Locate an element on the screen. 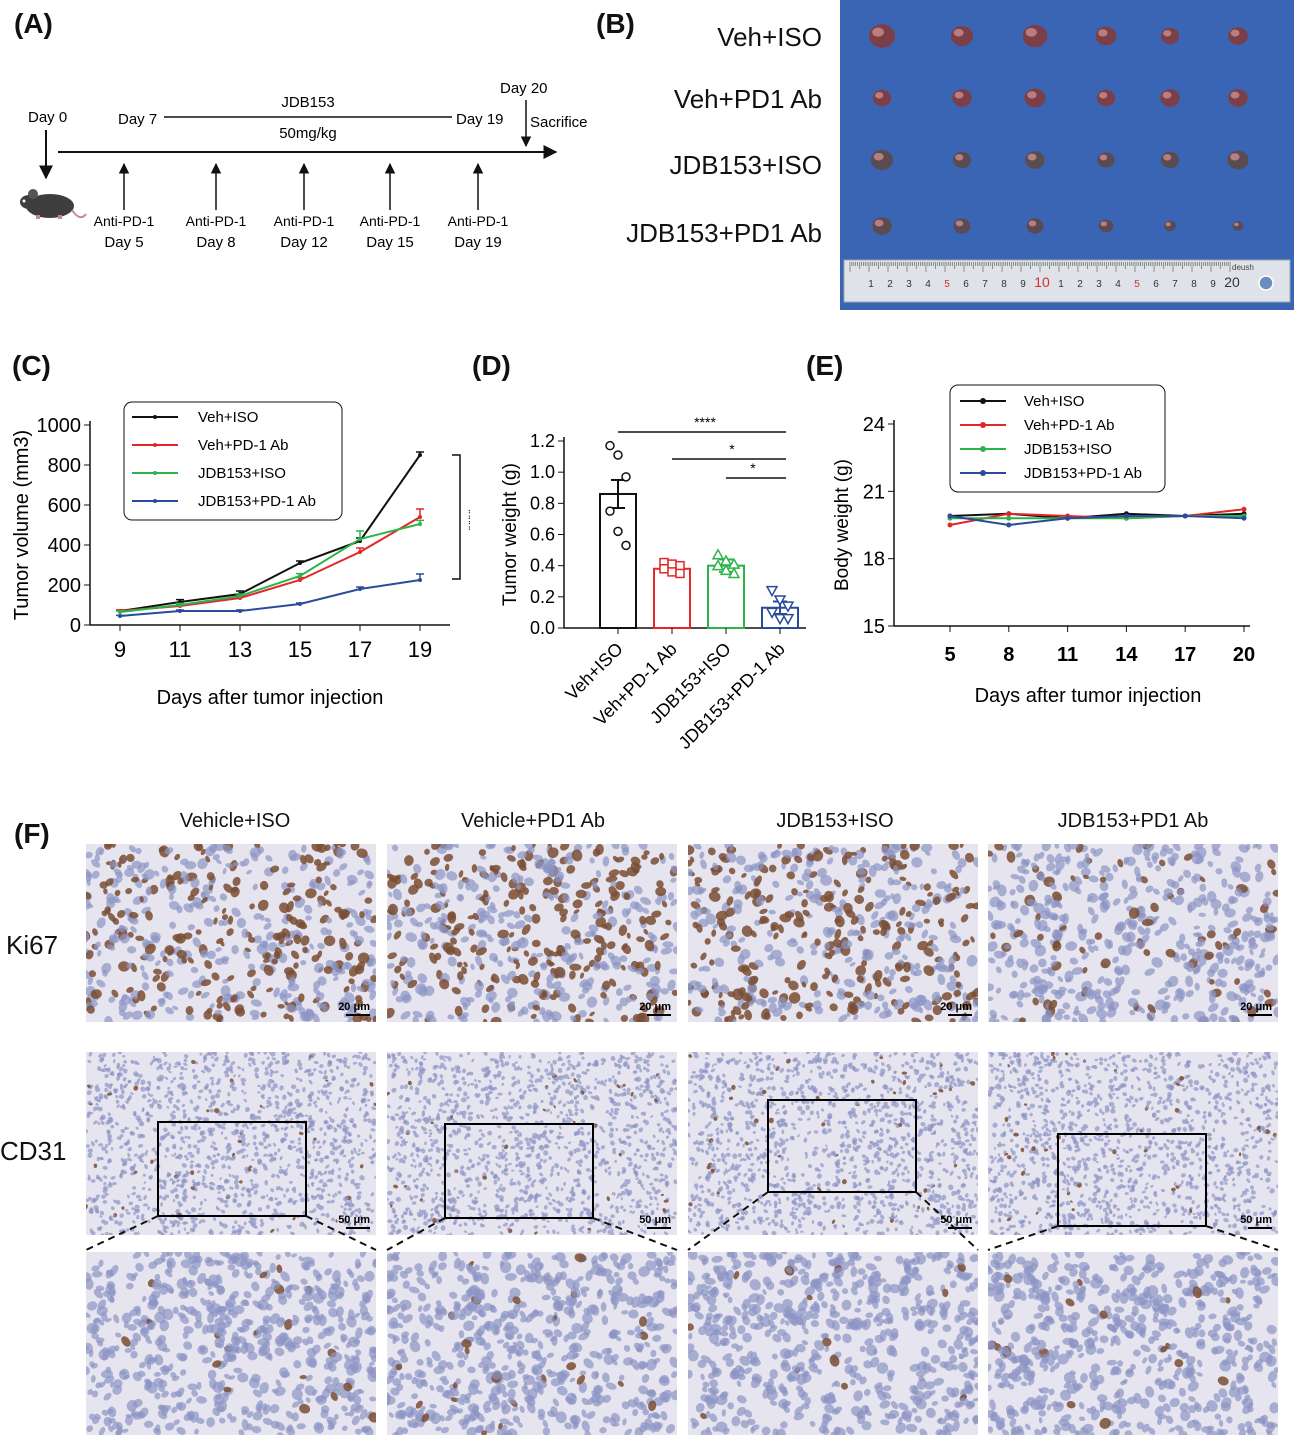 The height and width of the screenshot is (1437, 1294). scale-bar: 50 μm is located at coordinates (956, 1221).